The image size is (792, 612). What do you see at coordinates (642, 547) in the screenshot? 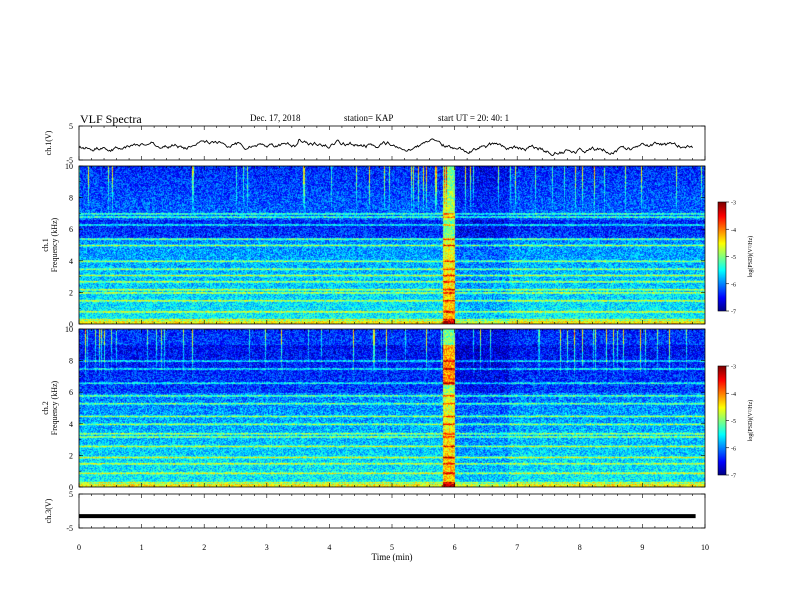
I see `x-tick-label: 9` at bounding box center [642, 547].